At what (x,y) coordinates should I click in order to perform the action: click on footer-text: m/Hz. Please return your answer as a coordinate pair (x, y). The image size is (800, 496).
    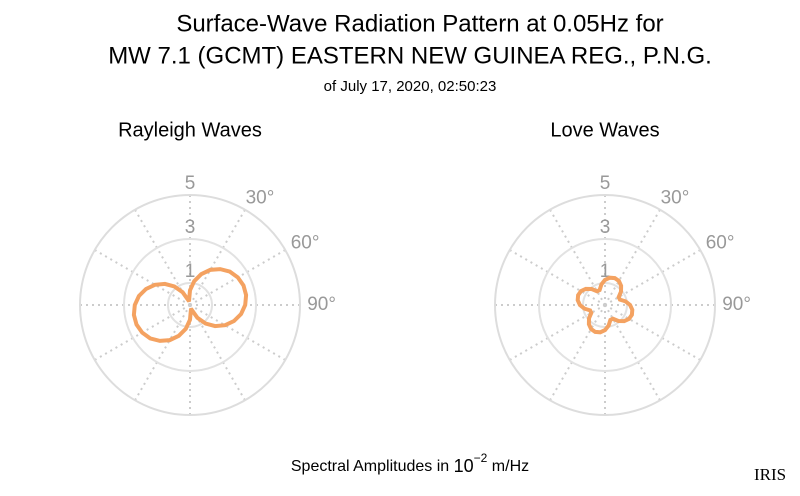
    Looking at the image, I should click on (508, 466).